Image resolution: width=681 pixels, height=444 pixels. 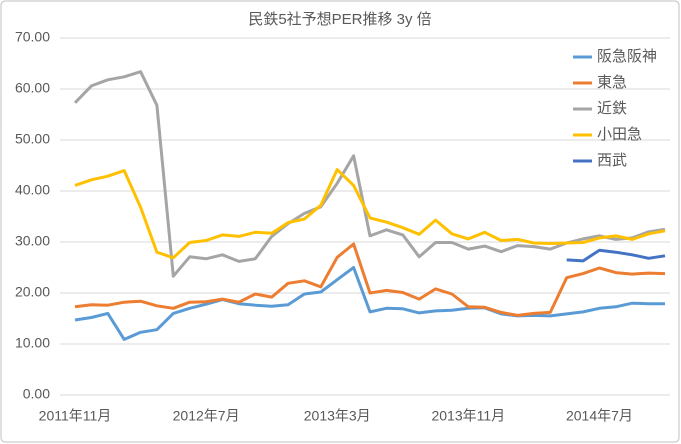 I want to click on legend-label: 東急, so click(x=612, y=82).